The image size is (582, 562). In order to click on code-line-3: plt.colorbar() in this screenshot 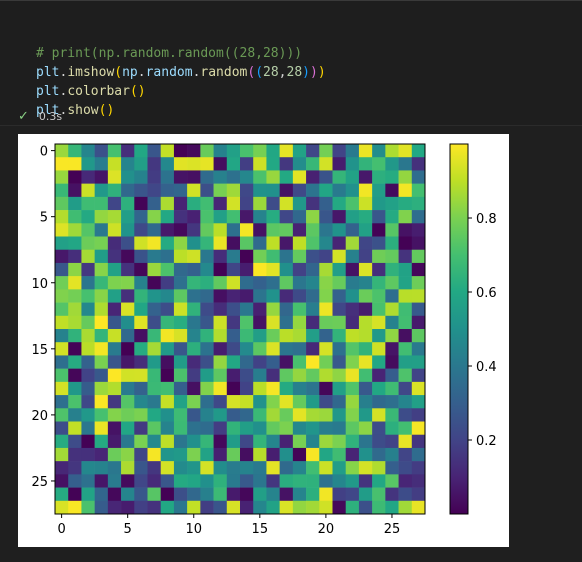, I will do `click(91, 91)`.